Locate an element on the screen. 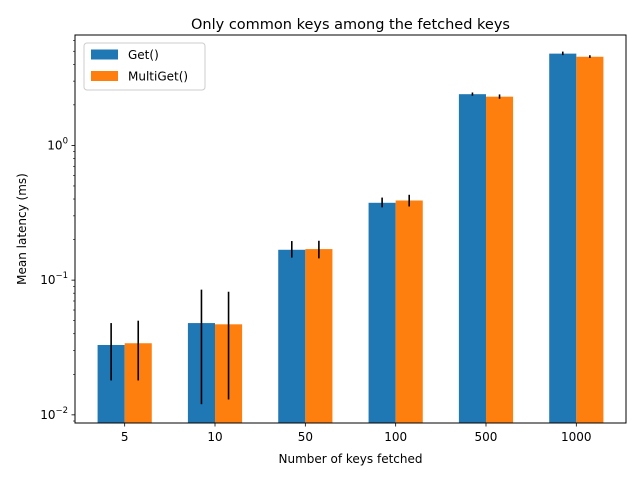 The image size is (640, 480). legend-swatch-multiget is located at coordinates (104, 76).